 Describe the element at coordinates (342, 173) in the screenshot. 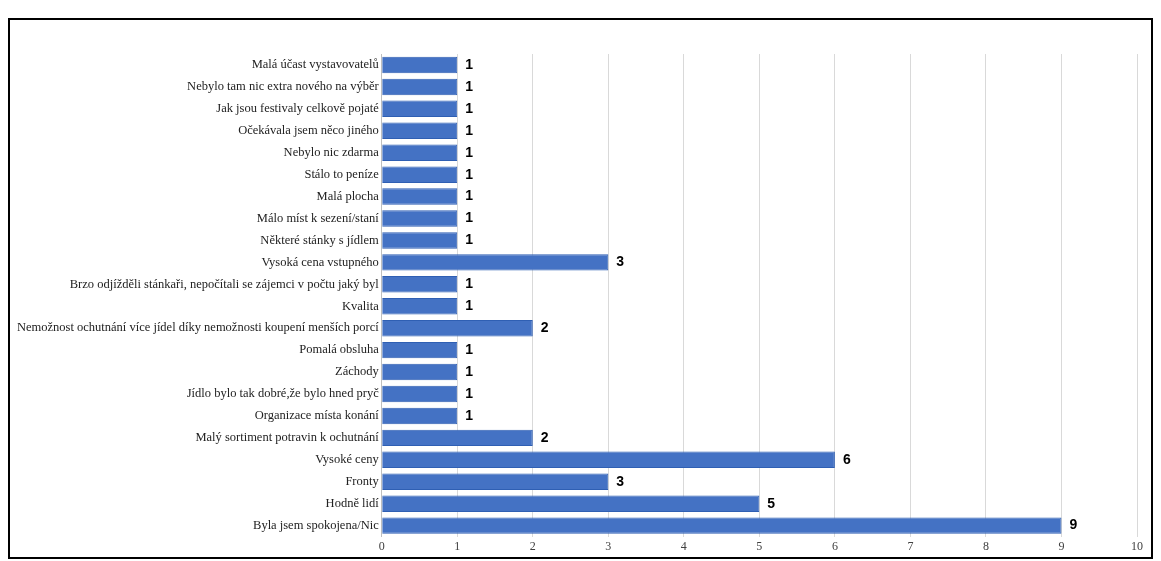

I see `y-tick-label: Stálo to peníze` at that location.